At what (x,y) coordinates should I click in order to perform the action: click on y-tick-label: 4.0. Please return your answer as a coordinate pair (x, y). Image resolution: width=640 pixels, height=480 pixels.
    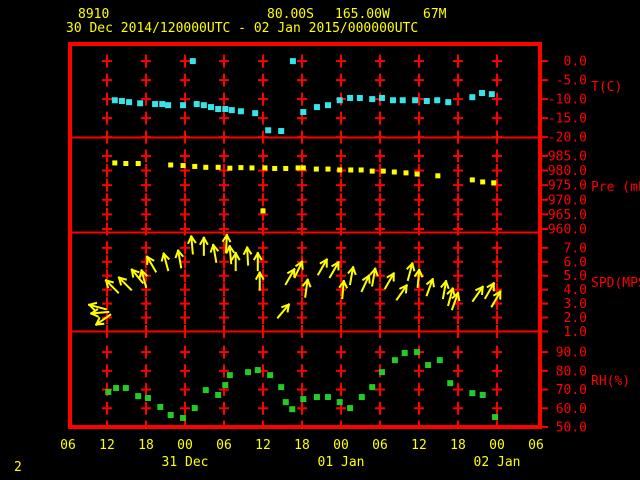
    Looking at the image, I should click on (575, 290).